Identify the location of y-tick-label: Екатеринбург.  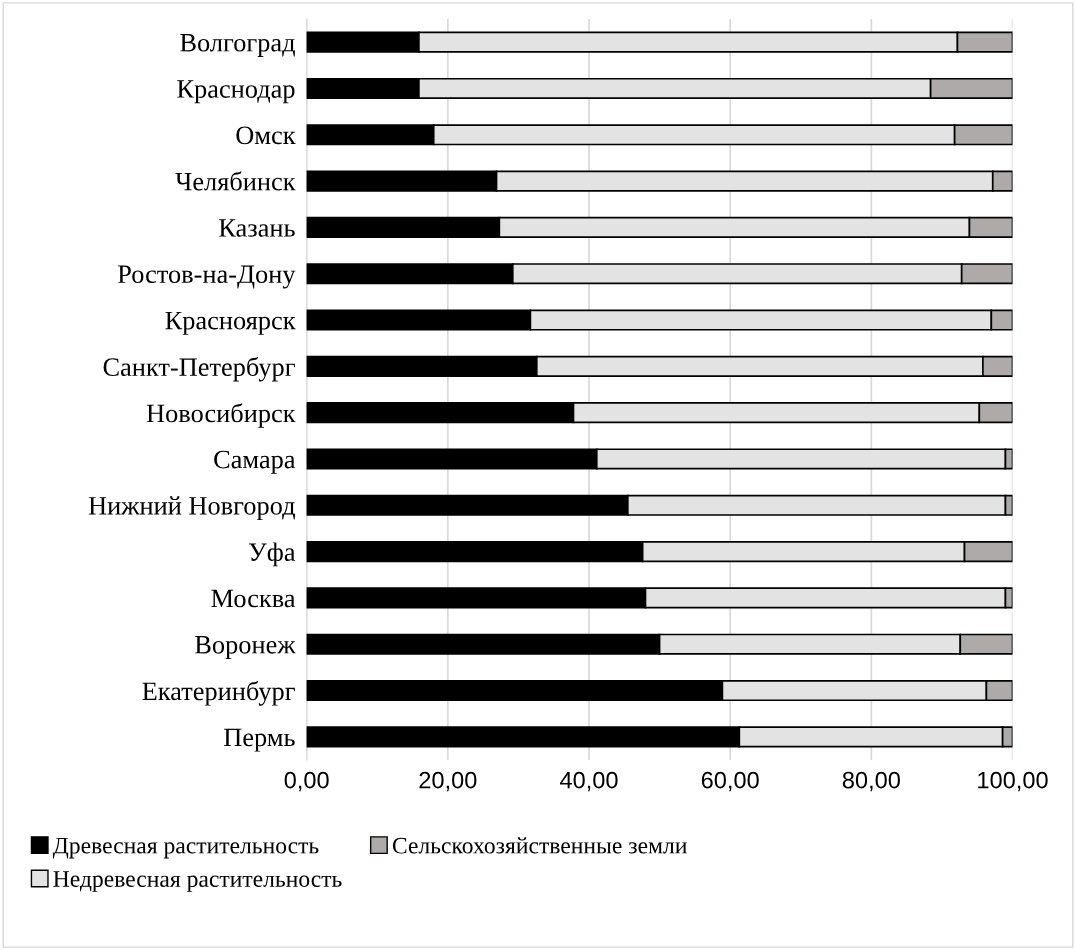
(218, 693).